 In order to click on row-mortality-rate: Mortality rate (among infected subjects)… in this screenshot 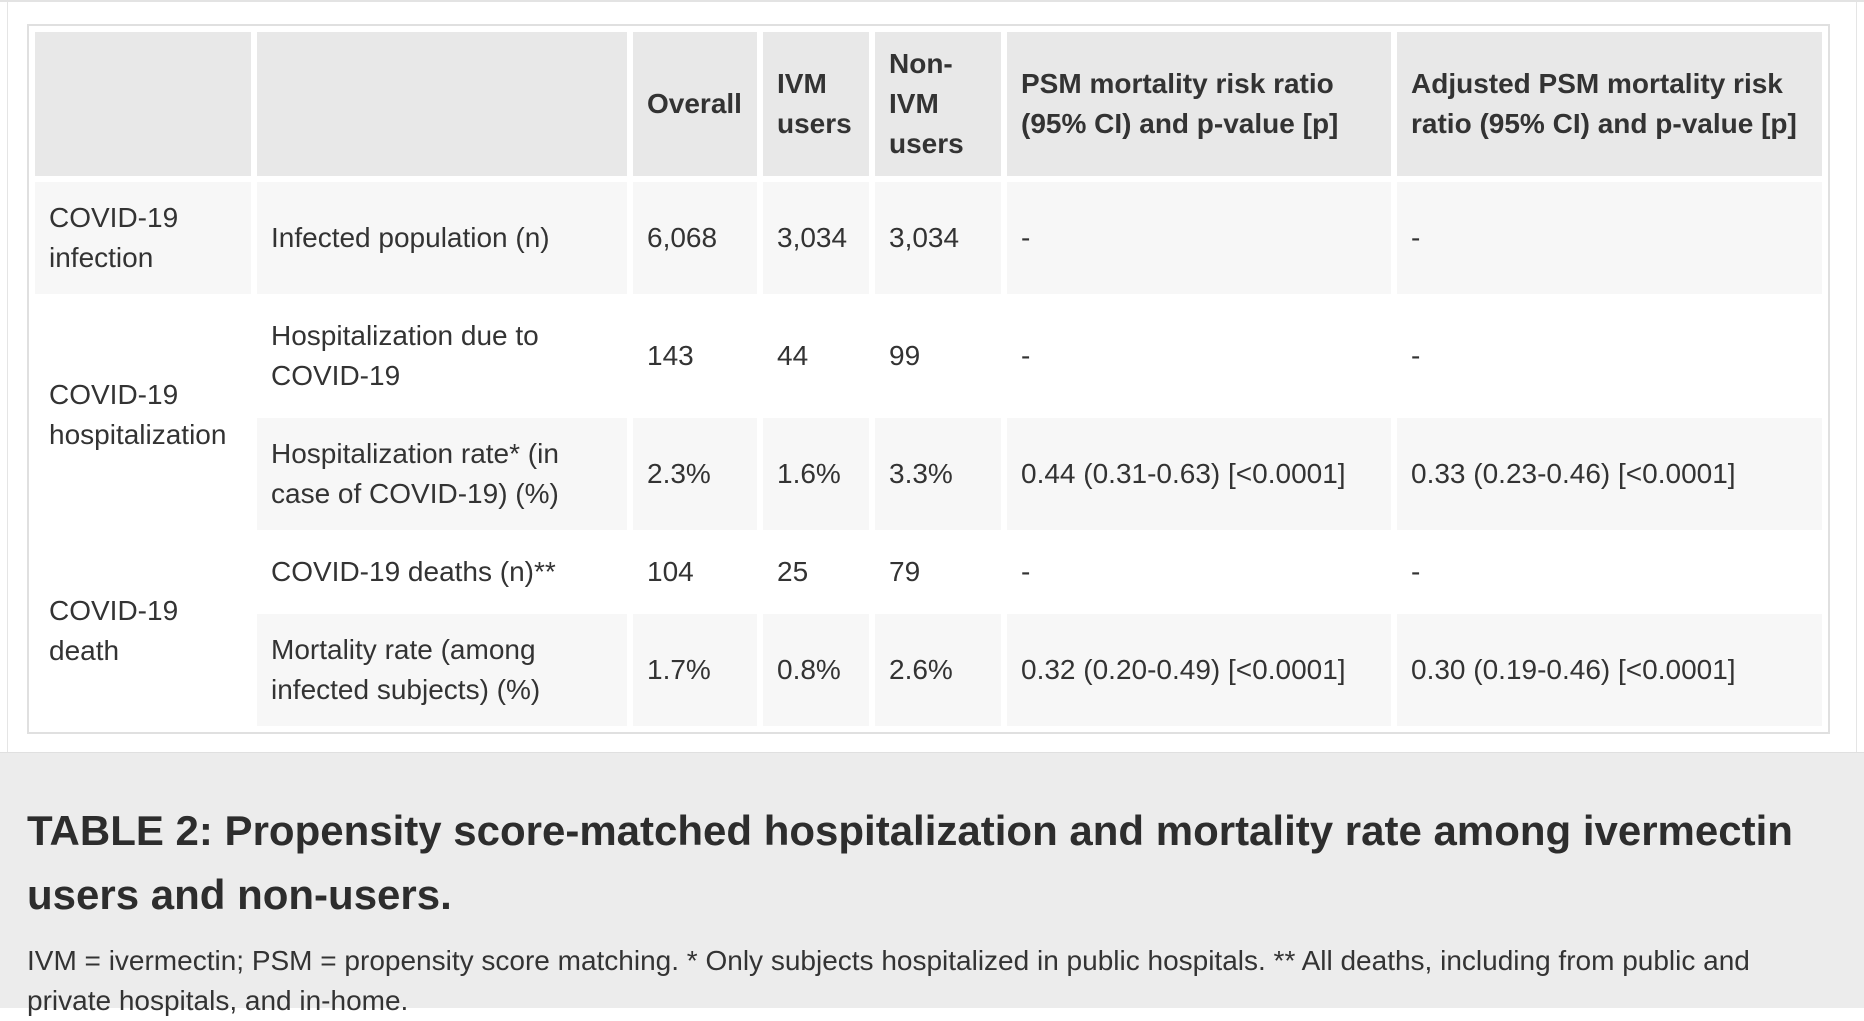, I will do `click(928, 670)`.